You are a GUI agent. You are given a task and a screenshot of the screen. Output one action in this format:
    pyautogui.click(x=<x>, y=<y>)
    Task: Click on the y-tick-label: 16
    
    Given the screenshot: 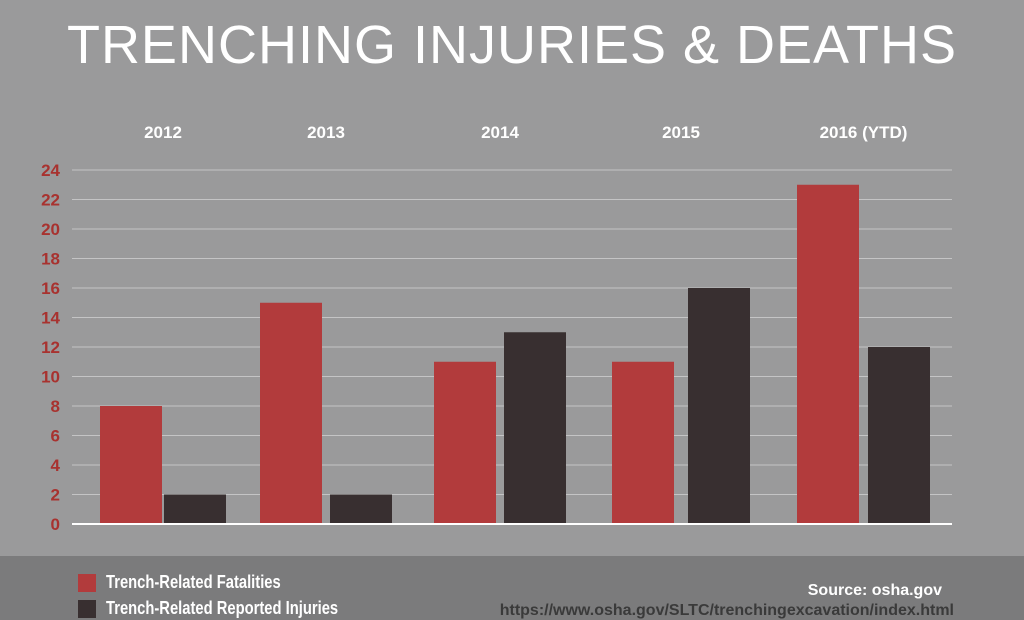 What is the action you would take?
    pyautogui.click(x=50, y=288)
    